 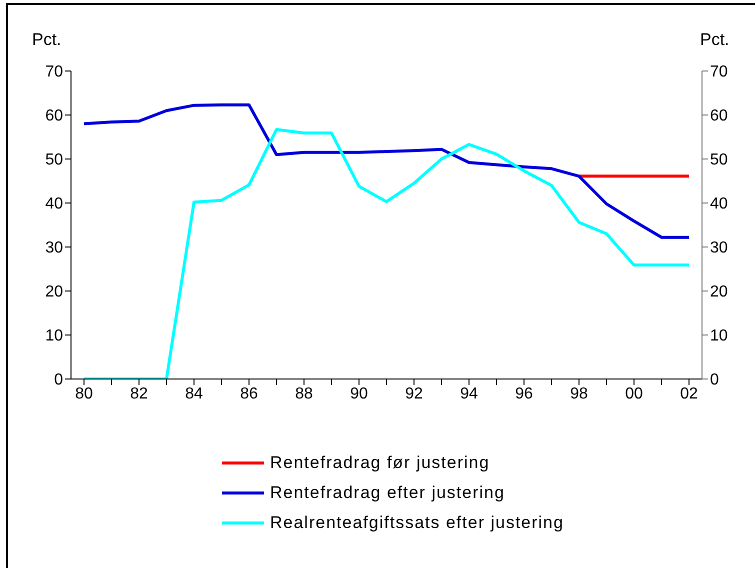 I want to click on x-tick-label: 02, so click(x=689, y=393).